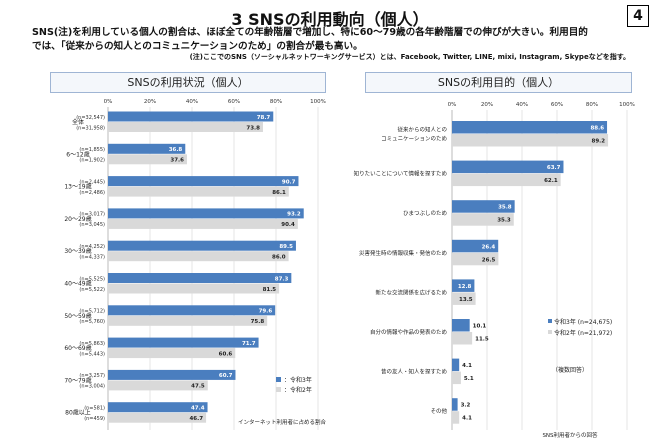 The width and height of the screenshot is (660, 440). I want to click on data-label: 60.6, so click(226, 354).